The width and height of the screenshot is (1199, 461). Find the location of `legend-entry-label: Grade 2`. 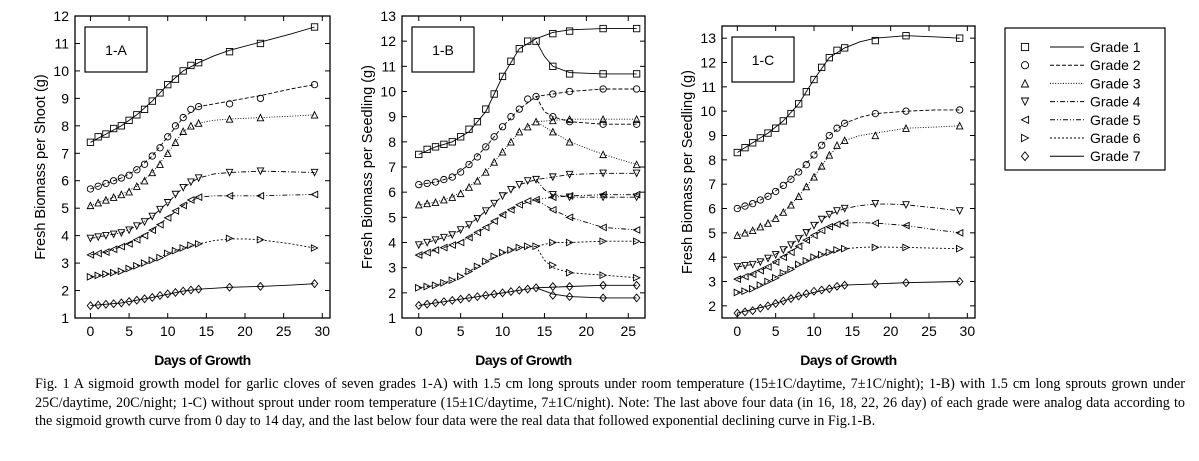

legend-entry-label: Grade 2 is located at coordinates (1115, 65).